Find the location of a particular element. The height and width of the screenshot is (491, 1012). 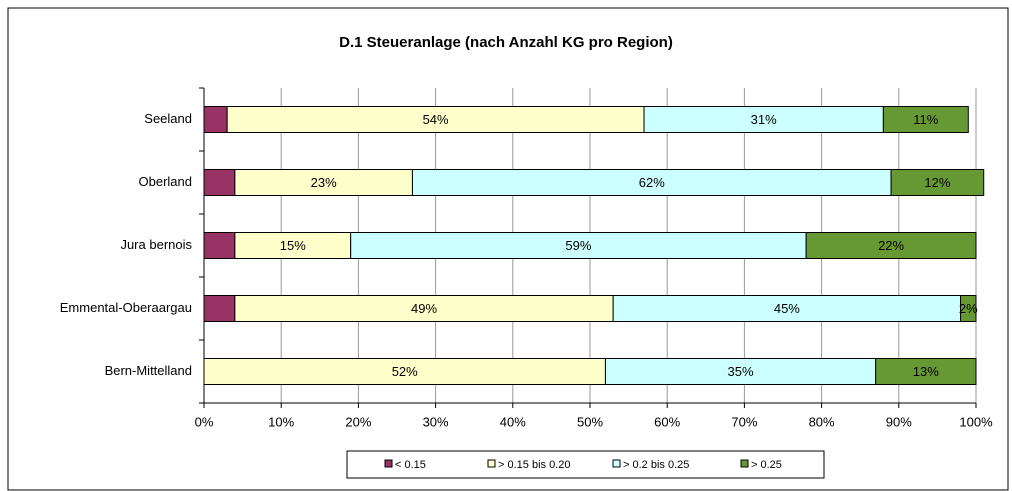

y-tick-label: Bern-Mittelland is located at coordinates (148, 370).